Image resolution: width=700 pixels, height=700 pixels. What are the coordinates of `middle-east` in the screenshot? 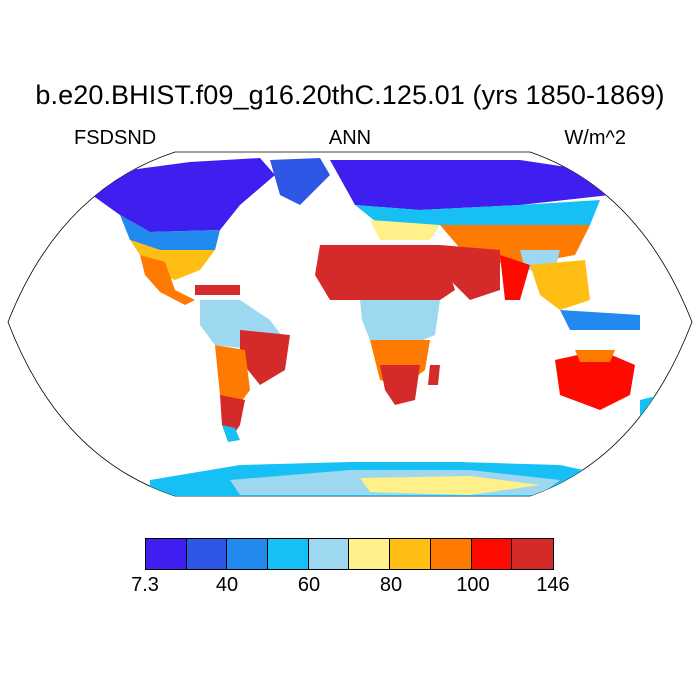 It's located at (470, 272).